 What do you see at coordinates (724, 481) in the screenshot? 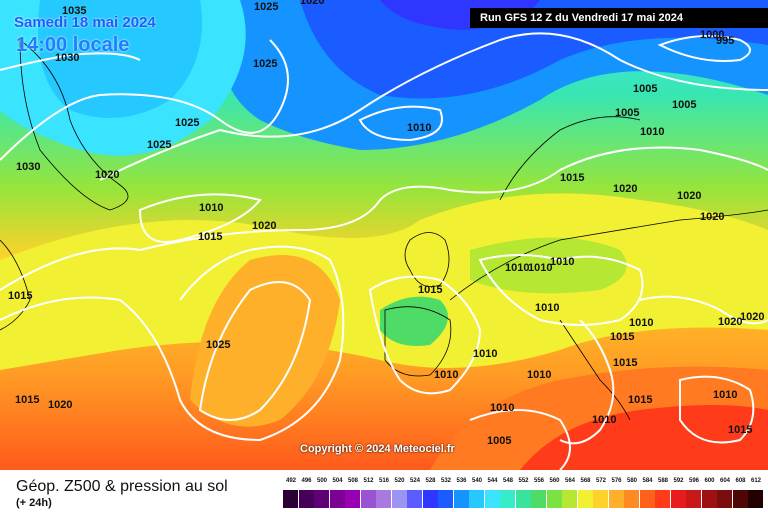
I see `scale-label: 604` at bounding box center [724, 481].